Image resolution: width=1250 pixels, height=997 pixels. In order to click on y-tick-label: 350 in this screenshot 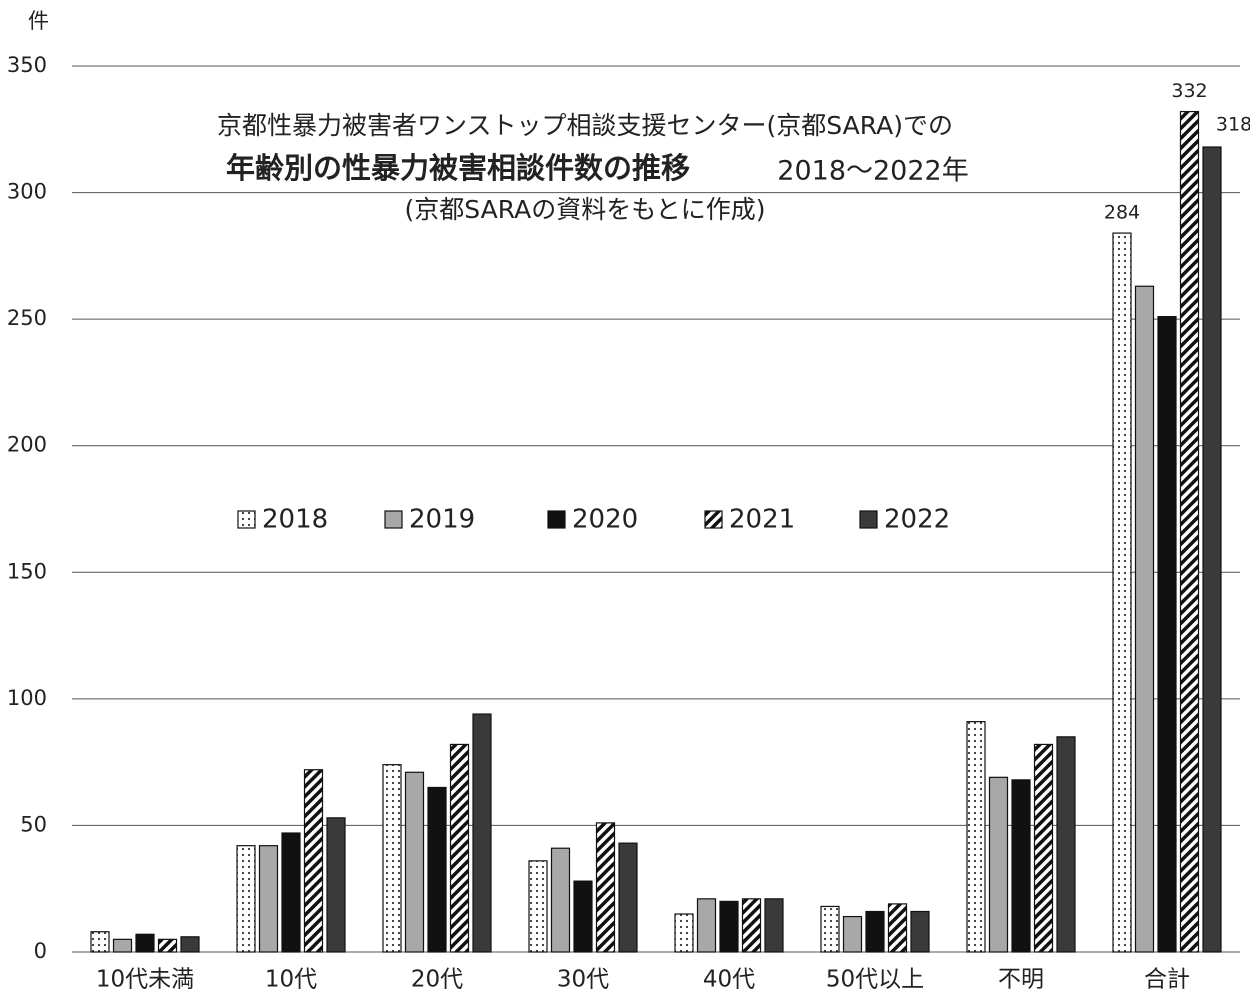, I will do `click(27, 65)`.